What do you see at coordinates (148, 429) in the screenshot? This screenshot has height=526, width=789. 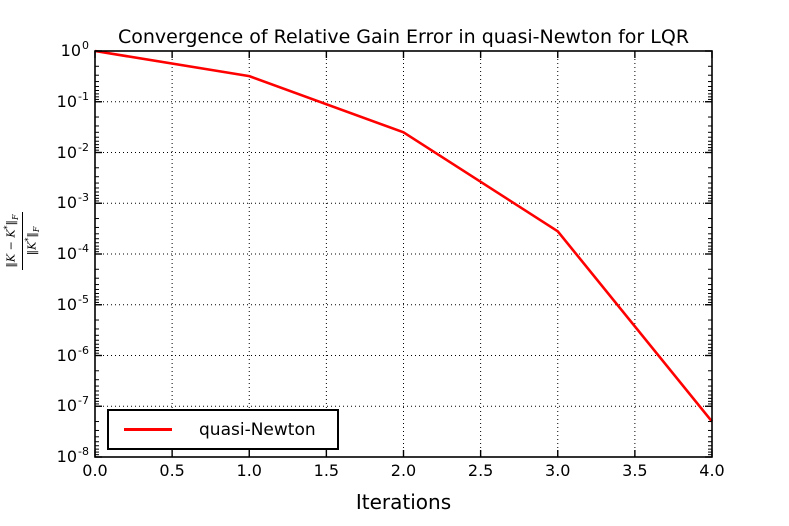 I see `legend-line-sample` at bounding box center [148, 429].